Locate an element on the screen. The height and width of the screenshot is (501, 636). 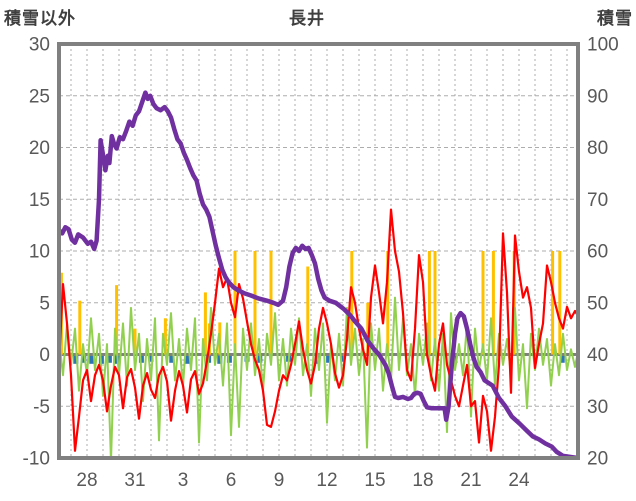
svg-text: -10 is located at coordinates (36, 459).